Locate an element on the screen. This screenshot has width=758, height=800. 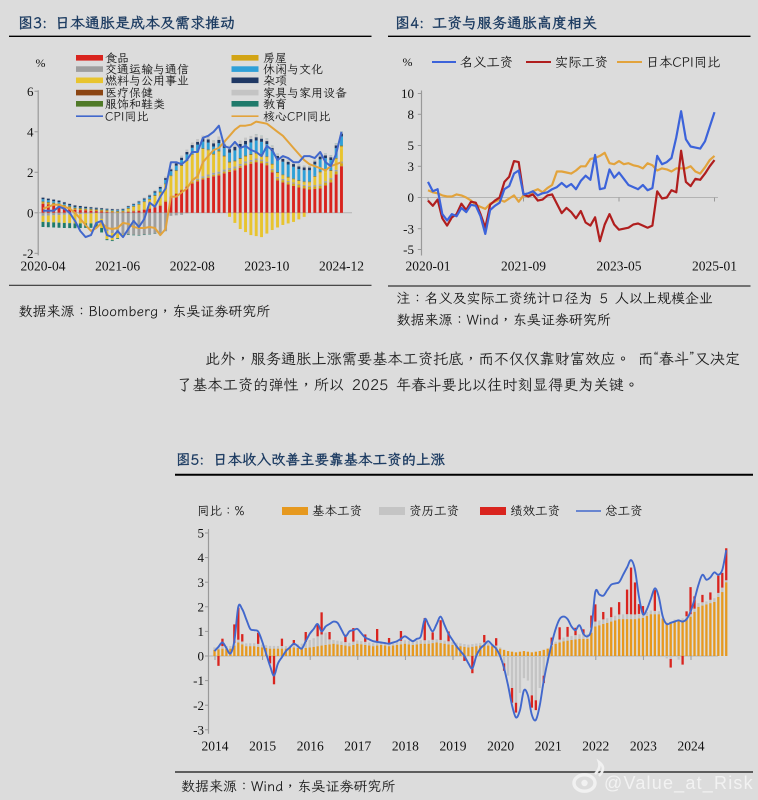
svg-text: 2021-06 is located at coordinates (117, 266).